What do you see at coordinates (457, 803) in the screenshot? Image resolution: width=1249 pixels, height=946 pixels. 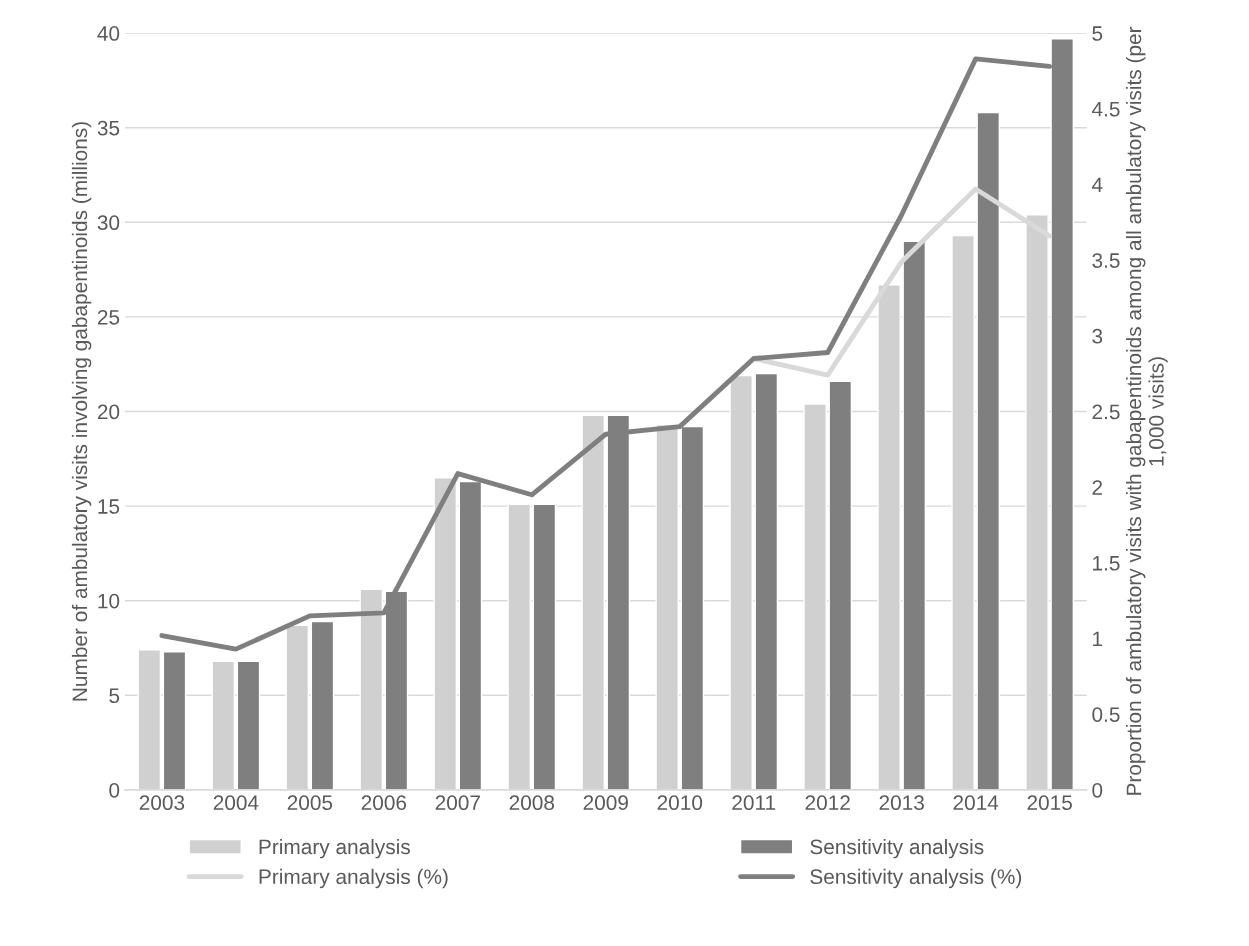 I see `x-tick-label: 2007` at bounding box center [457, 803].